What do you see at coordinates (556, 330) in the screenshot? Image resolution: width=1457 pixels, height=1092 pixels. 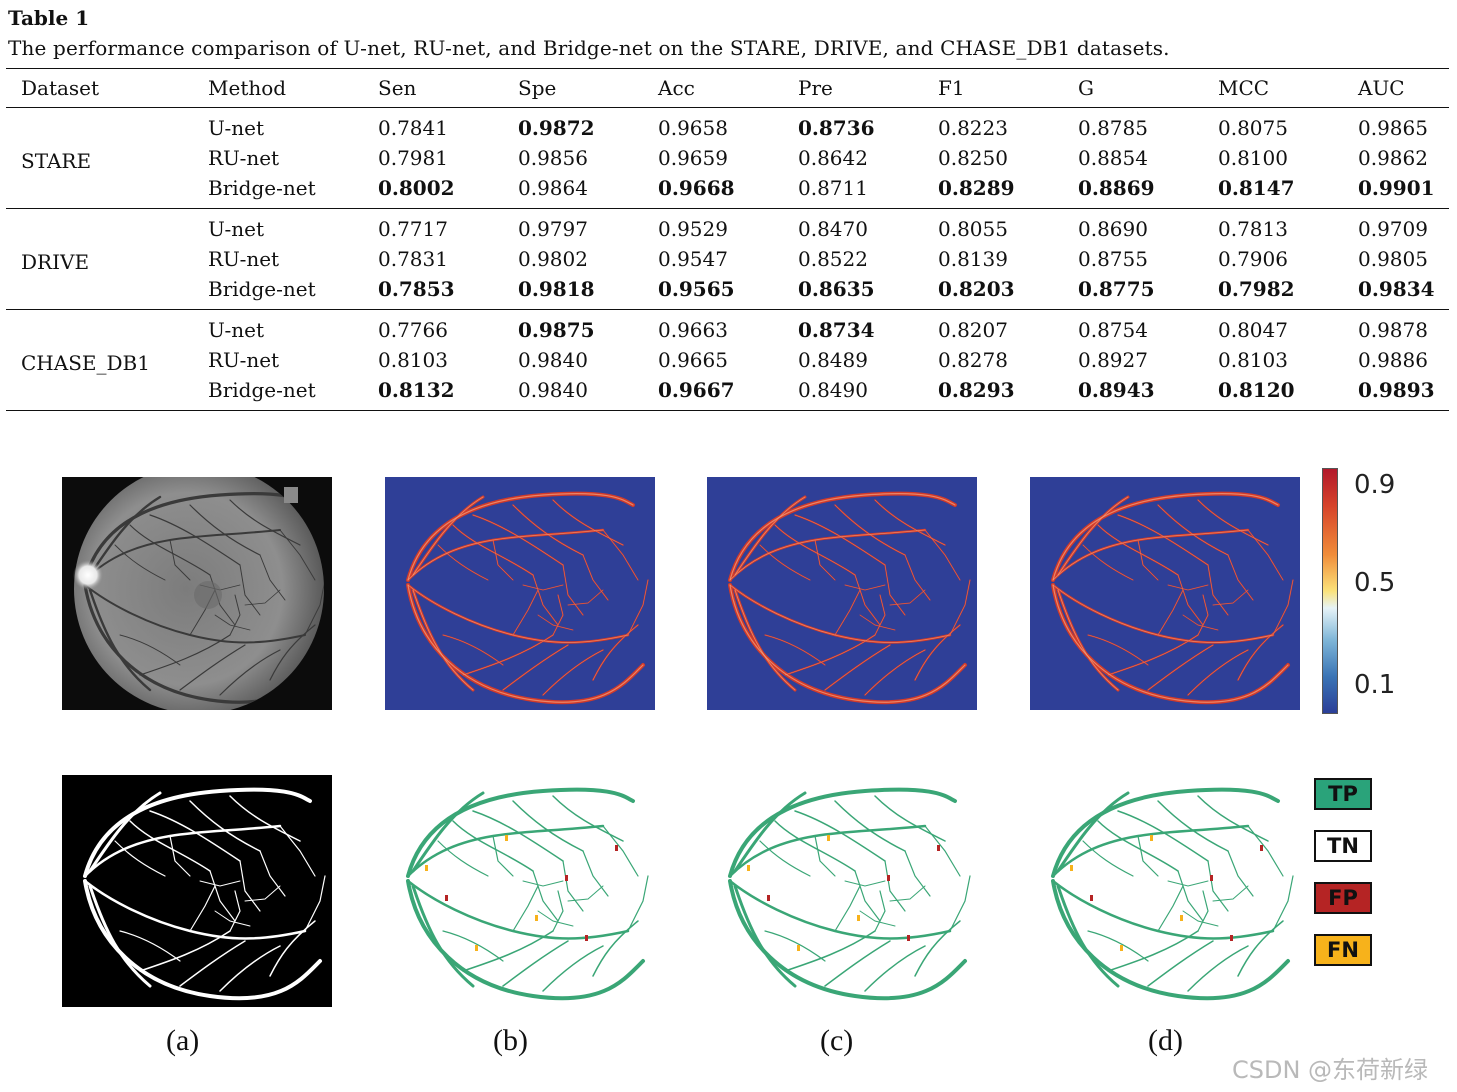 I see `metric-cell: 0.9875` at bounding box center [556, 330].